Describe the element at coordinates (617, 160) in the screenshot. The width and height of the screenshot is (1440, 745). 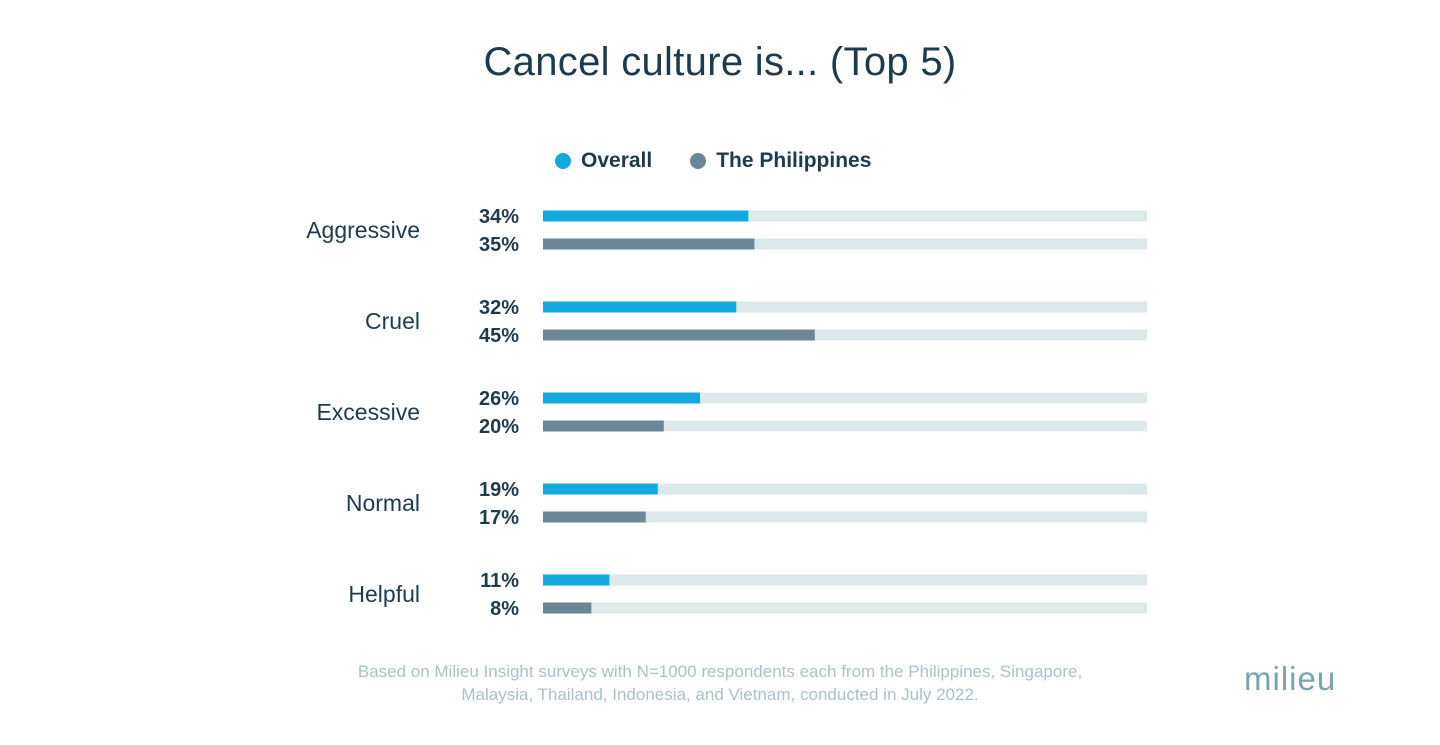
I see `legend-label-overall: Overall` at that location.